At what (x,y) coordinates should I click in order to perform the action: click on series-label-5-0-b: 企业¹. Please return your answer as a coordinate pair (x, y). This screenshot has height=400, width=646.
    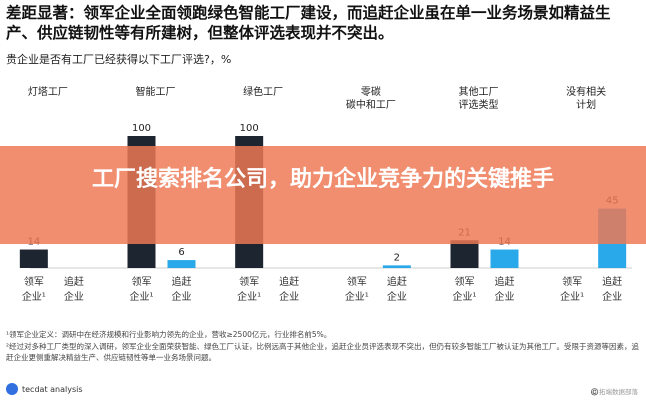
    Looking at the image, I should click on (572, 296).